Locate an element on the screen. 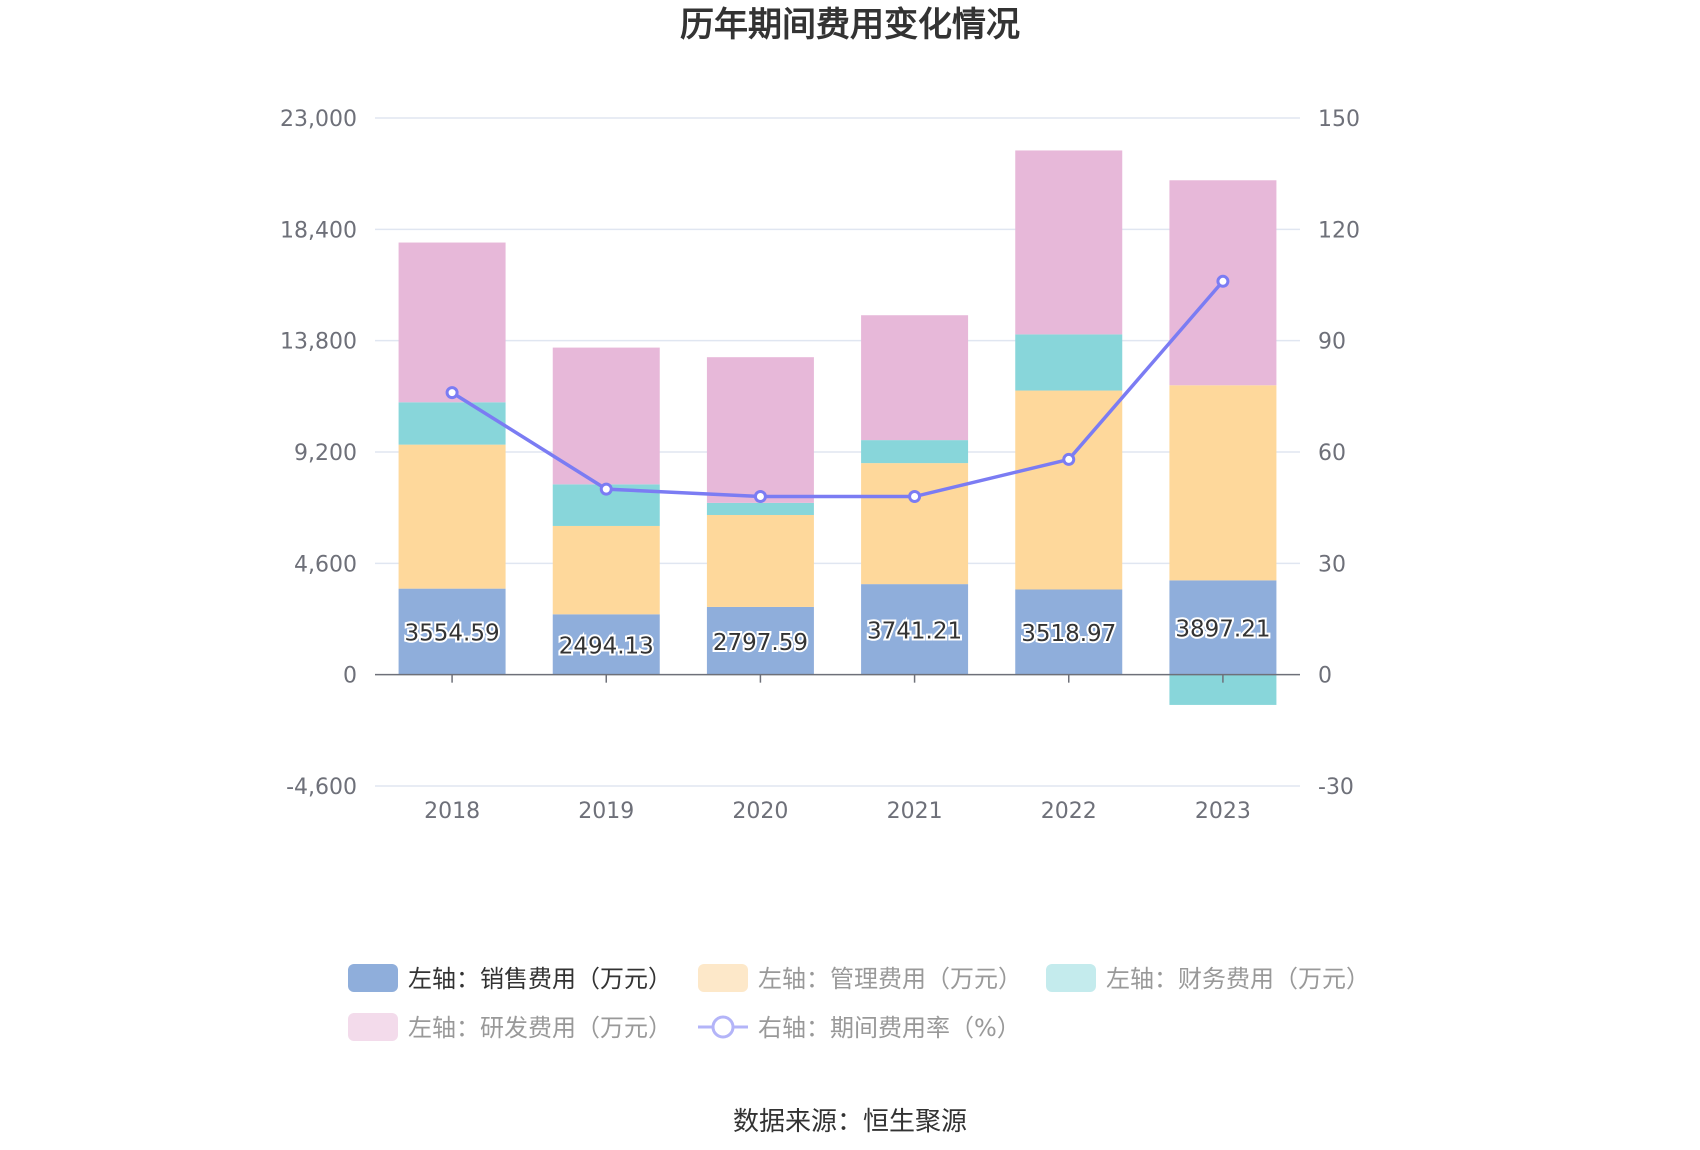 This screenshot has width=1700, height=1150. x-axis-tick-label: 2022 is located at coordinates (1069, 811).